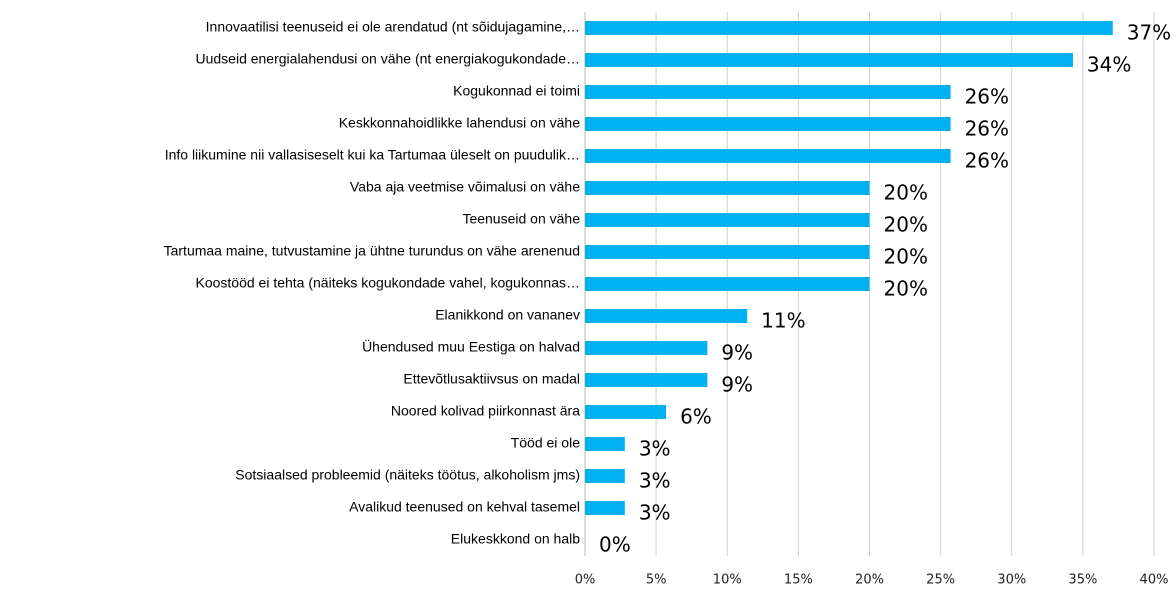 The height and width of the screenshot is (589, 1176). Describe the element at coordinates (1154, 580) in the screenshot. I see `x-tick-label: 40%` at that location.